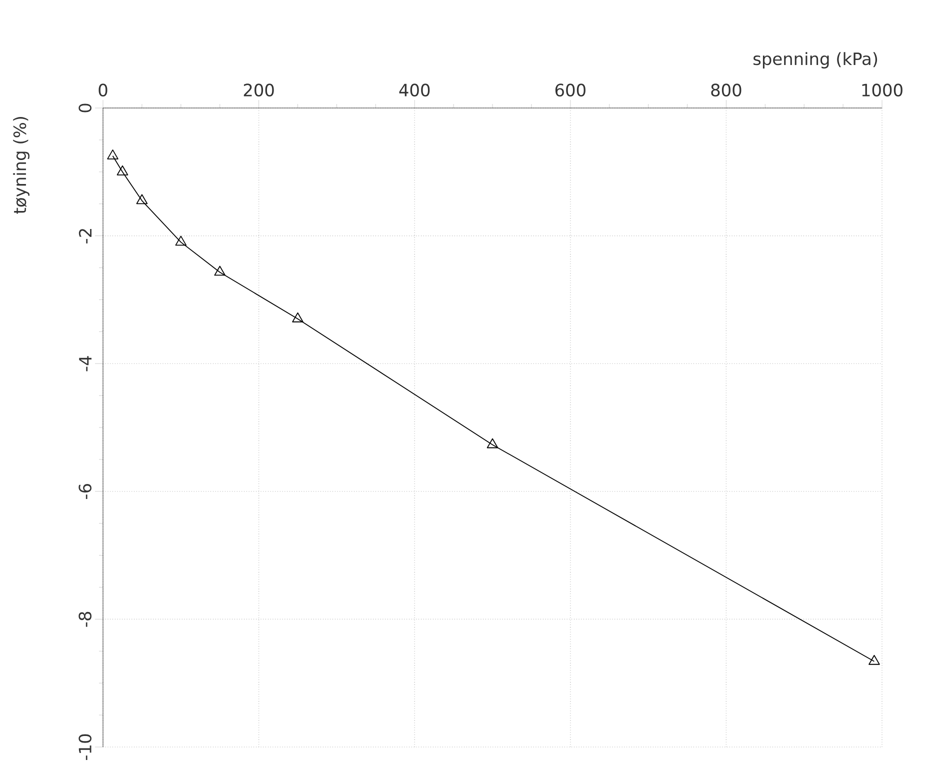  What do you see at coordinates (85, 492) in the screenshot?
I see `y-tick-label: -6` at bounding box center [85, 492].